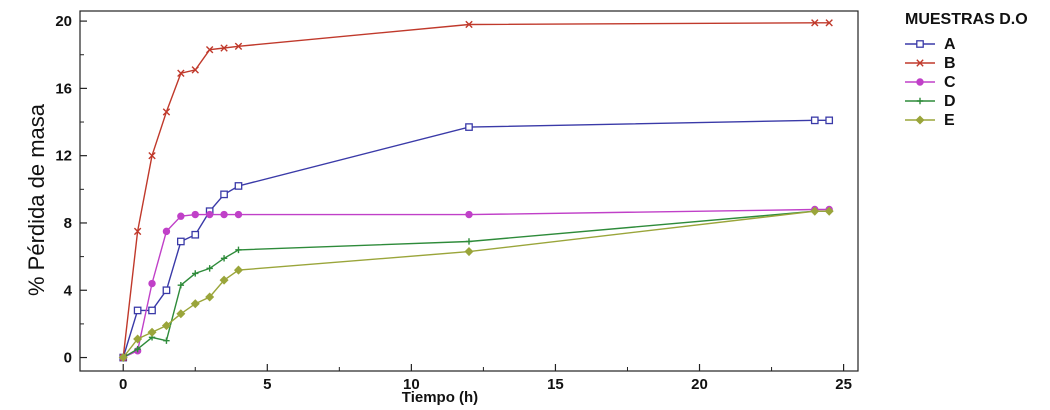 The image size is (1050, 410). What do you see at coordinates (930, 101) in the screenshot?
I see `legend-item-D: D` at bounding box center [930, 101].